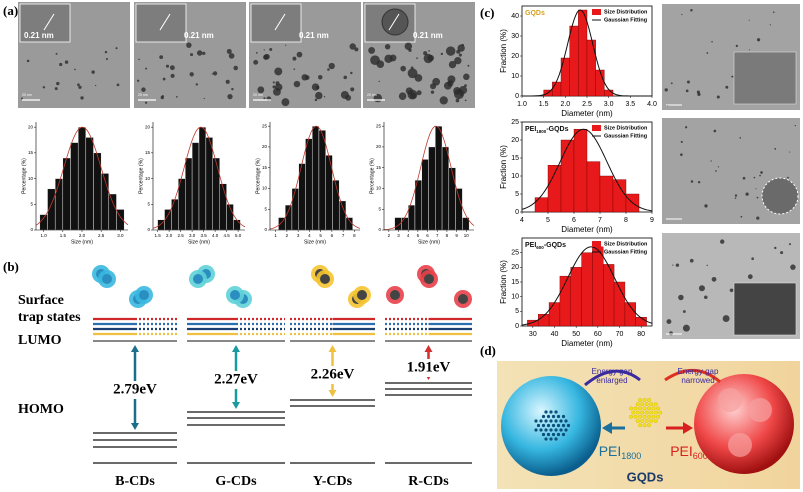 The height and width of the screenshot is (492, 803). Describe the element at coordinates (418, 235) in the screenshot. I see `x-tick-label: 5` at that location.